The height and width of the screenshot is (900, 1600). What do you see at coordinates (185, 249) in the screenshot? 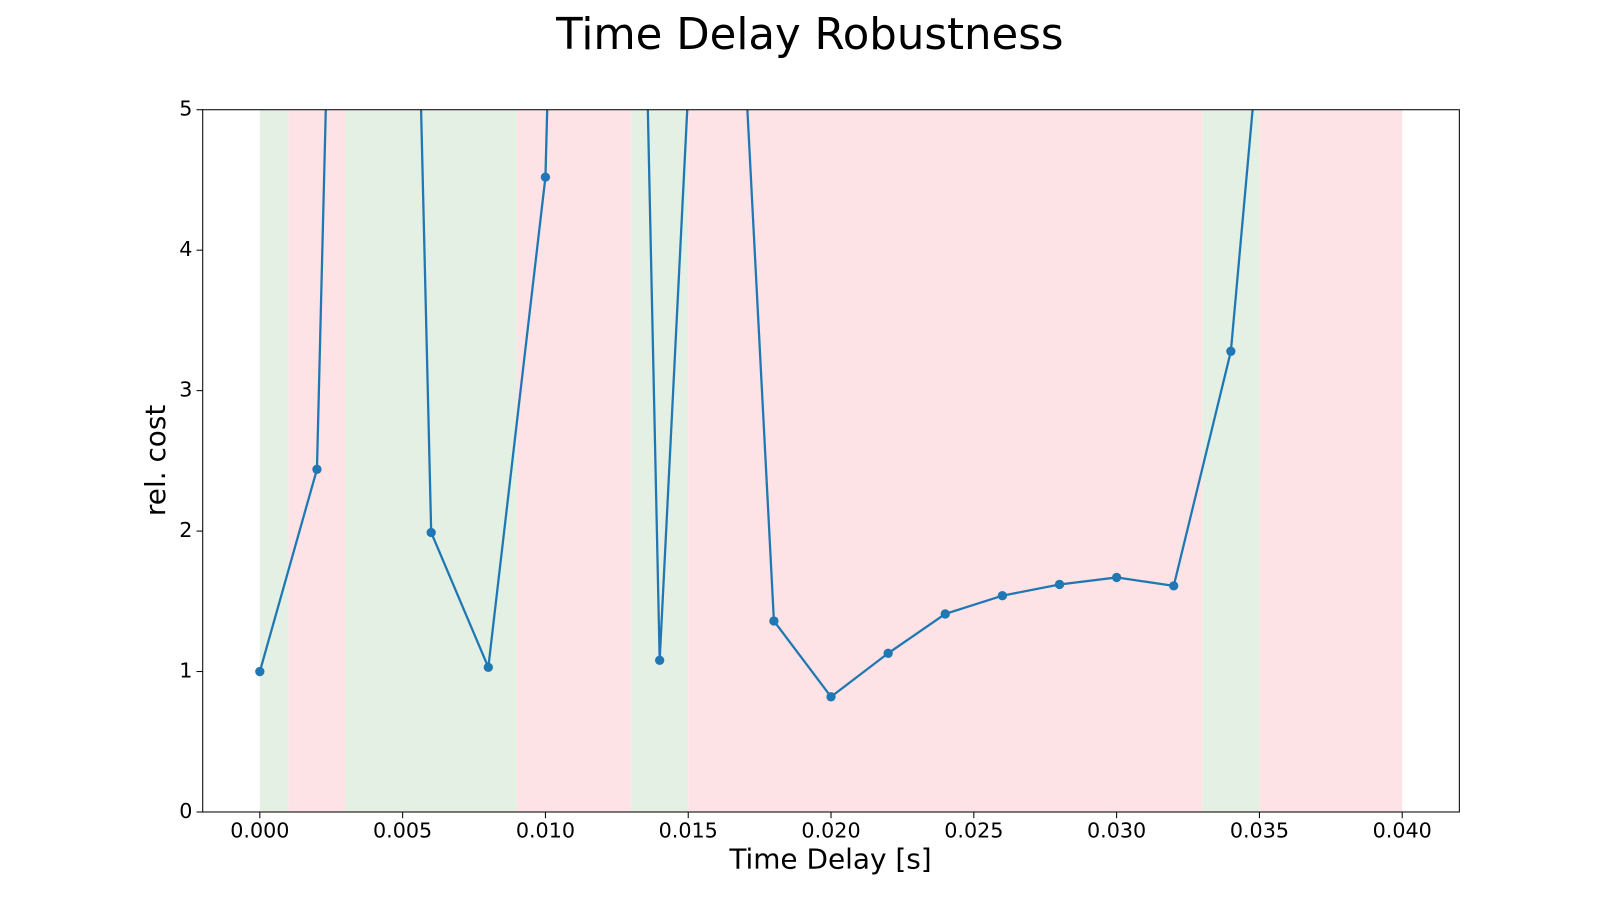
I see `y-tick-label: 4` at bounding box center [185, 249].